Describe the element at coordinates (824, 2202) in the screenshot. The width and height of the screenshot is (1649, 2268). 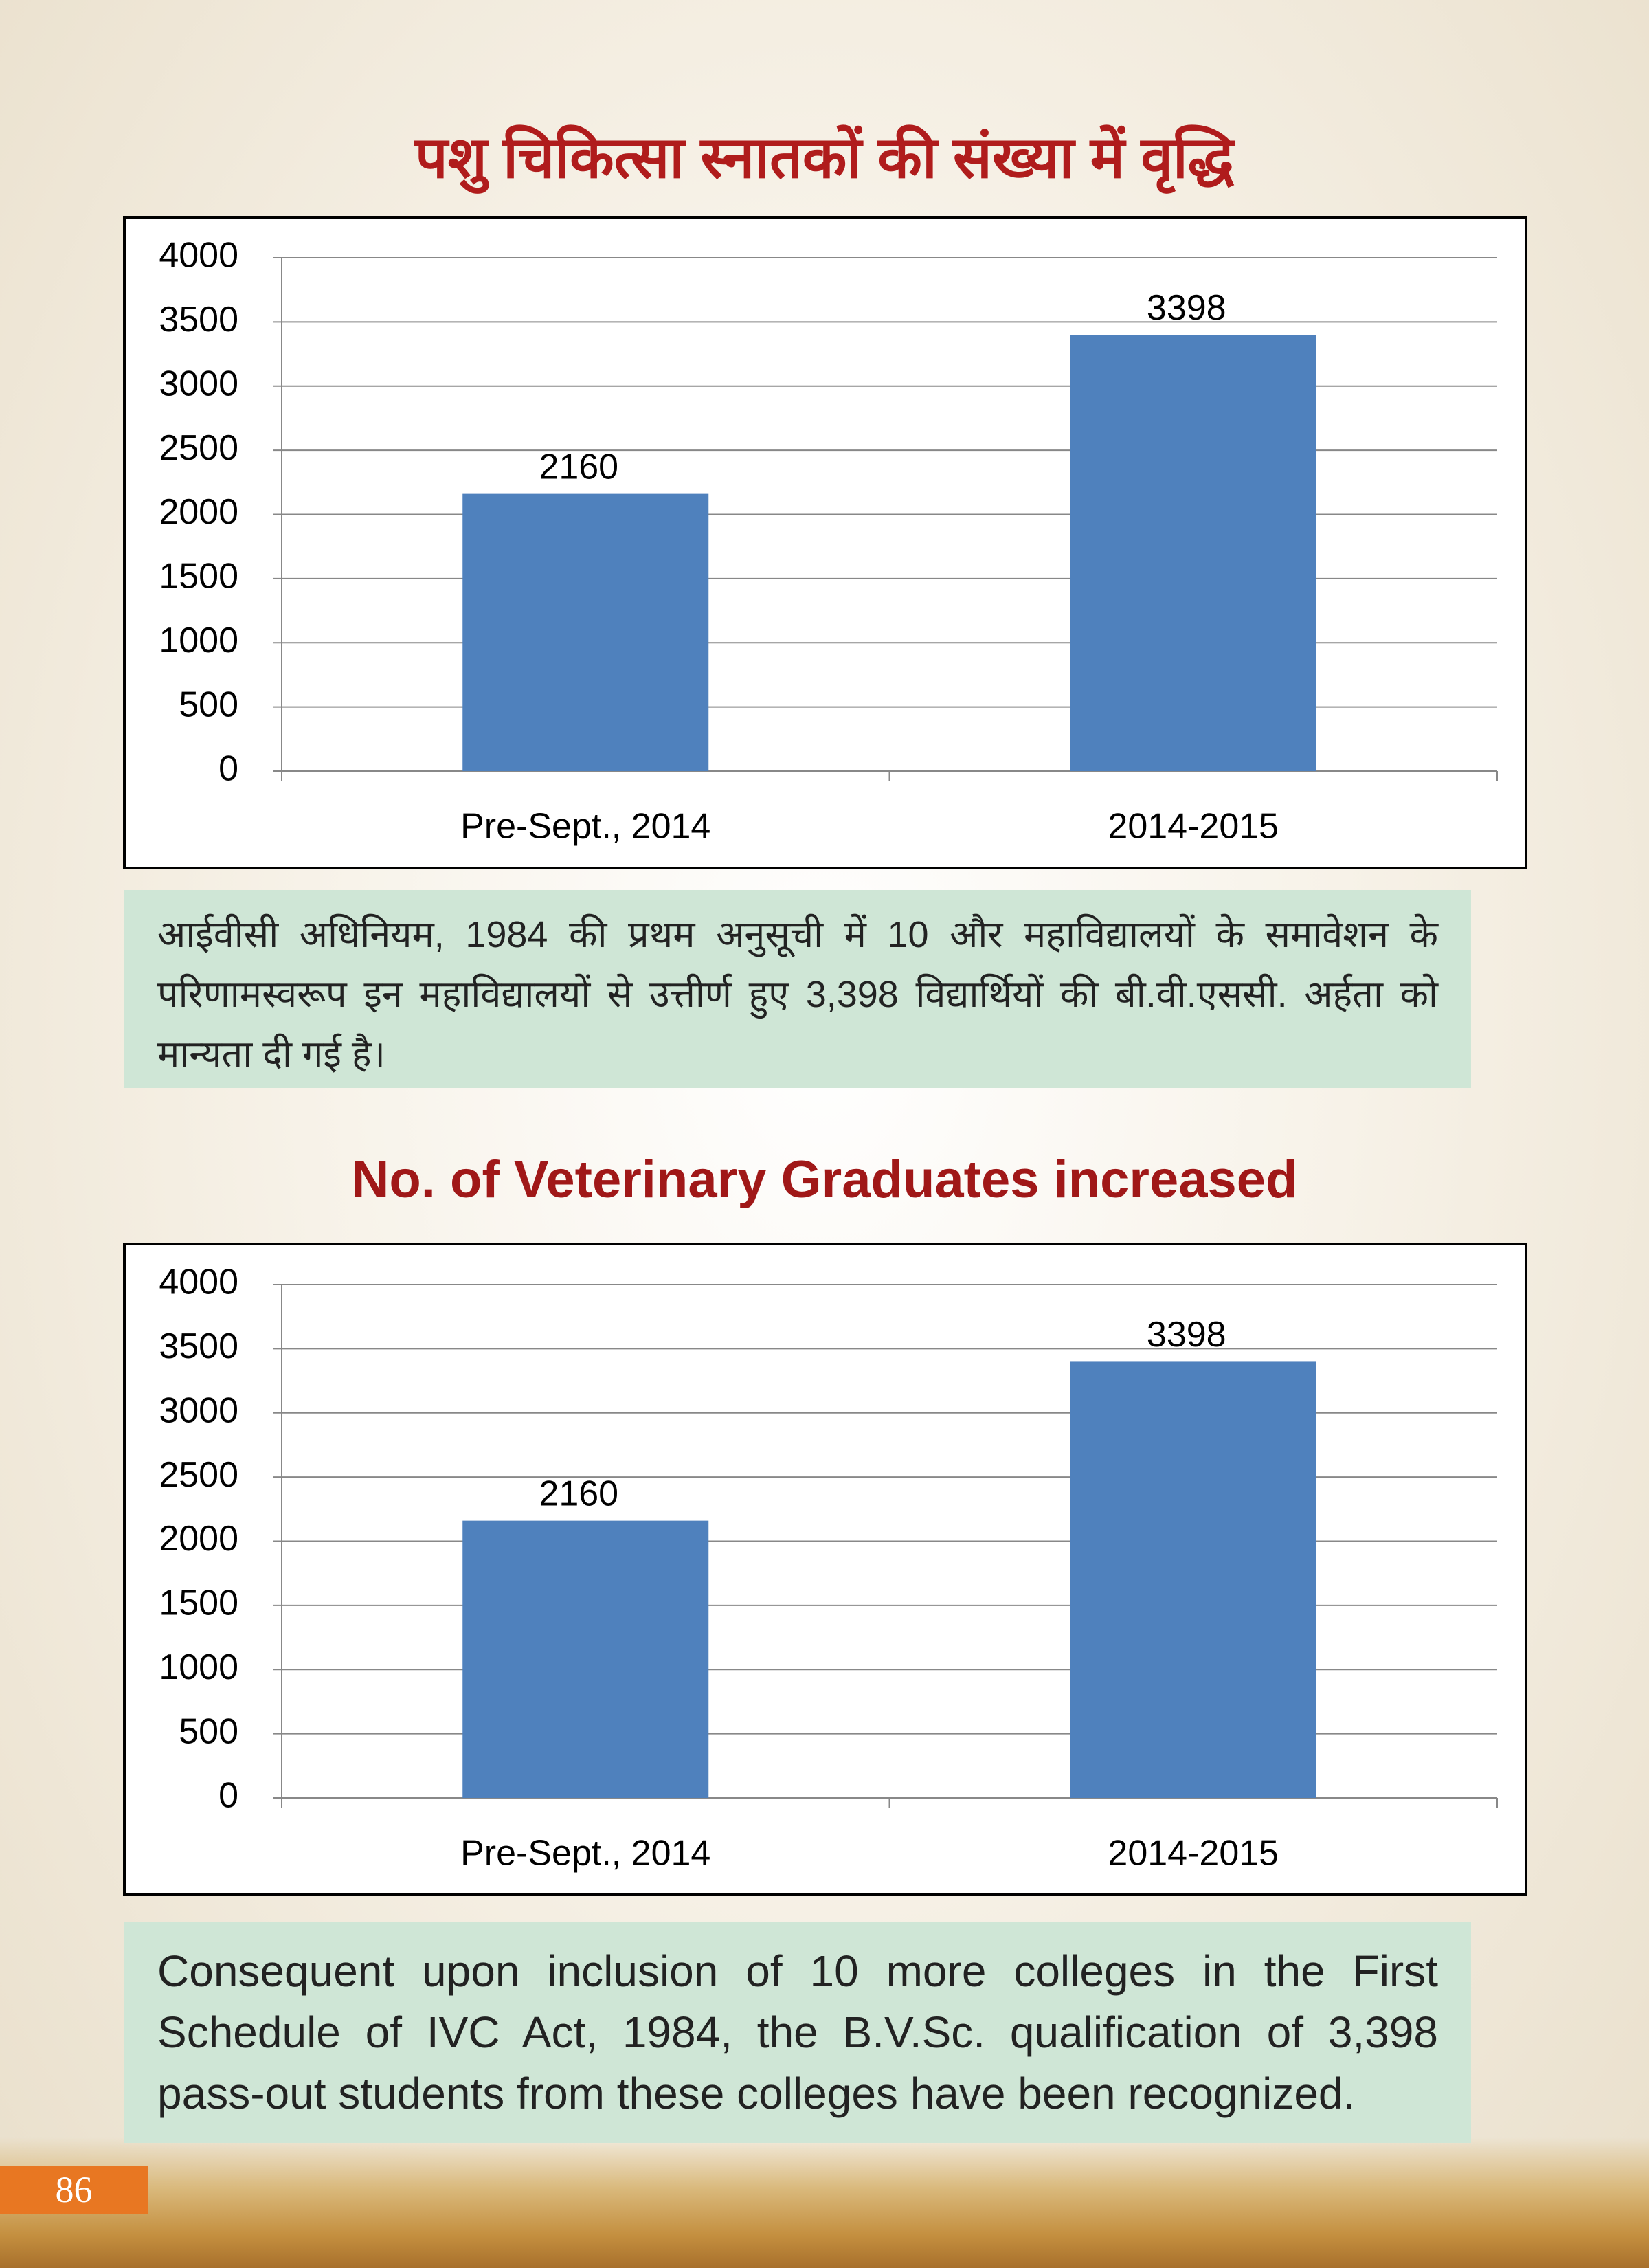
I see `background-band` at that location.